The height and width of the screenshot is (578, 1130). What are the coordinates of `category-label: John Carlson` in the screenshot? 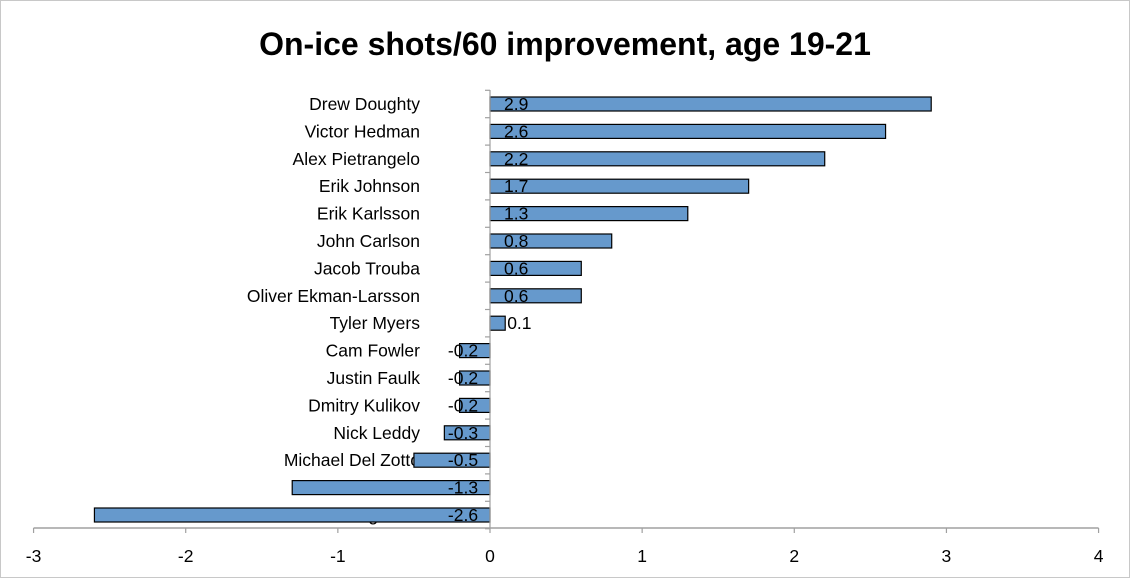 It's located at (368, 241).